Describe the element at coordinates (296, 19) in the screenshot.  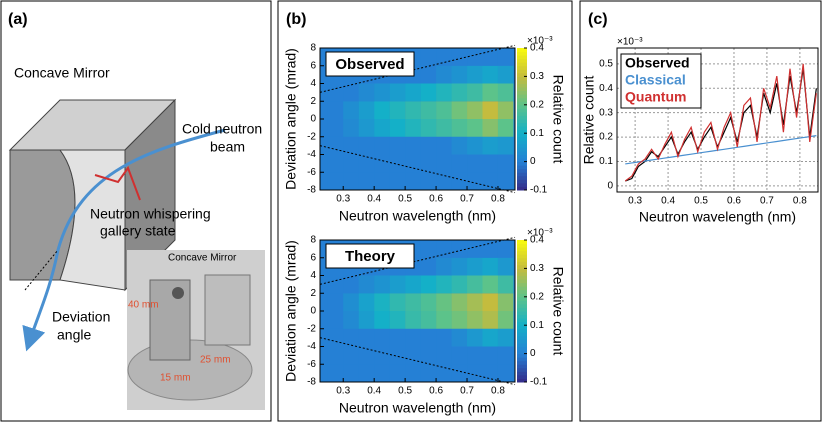
I see `panel-label: (b)` at that location.